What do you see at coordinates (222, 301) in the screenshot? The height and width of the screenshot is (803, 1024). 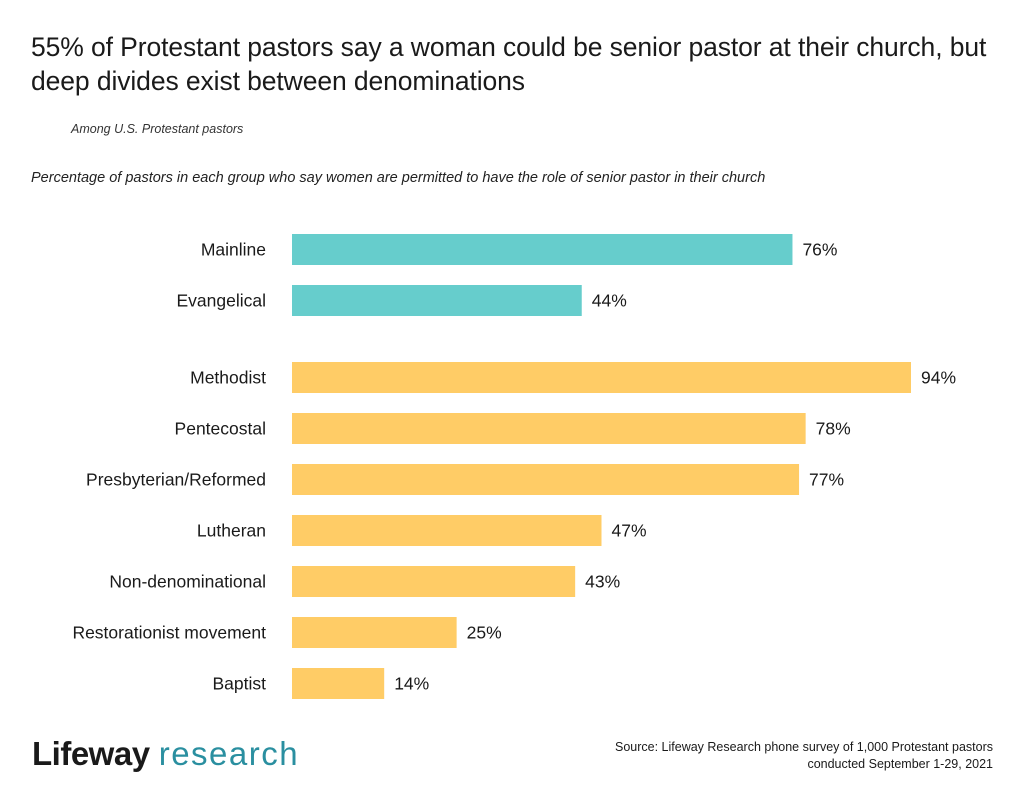 I see `category-label-evangelical: Evangelical` at bounding box center [222, 301].